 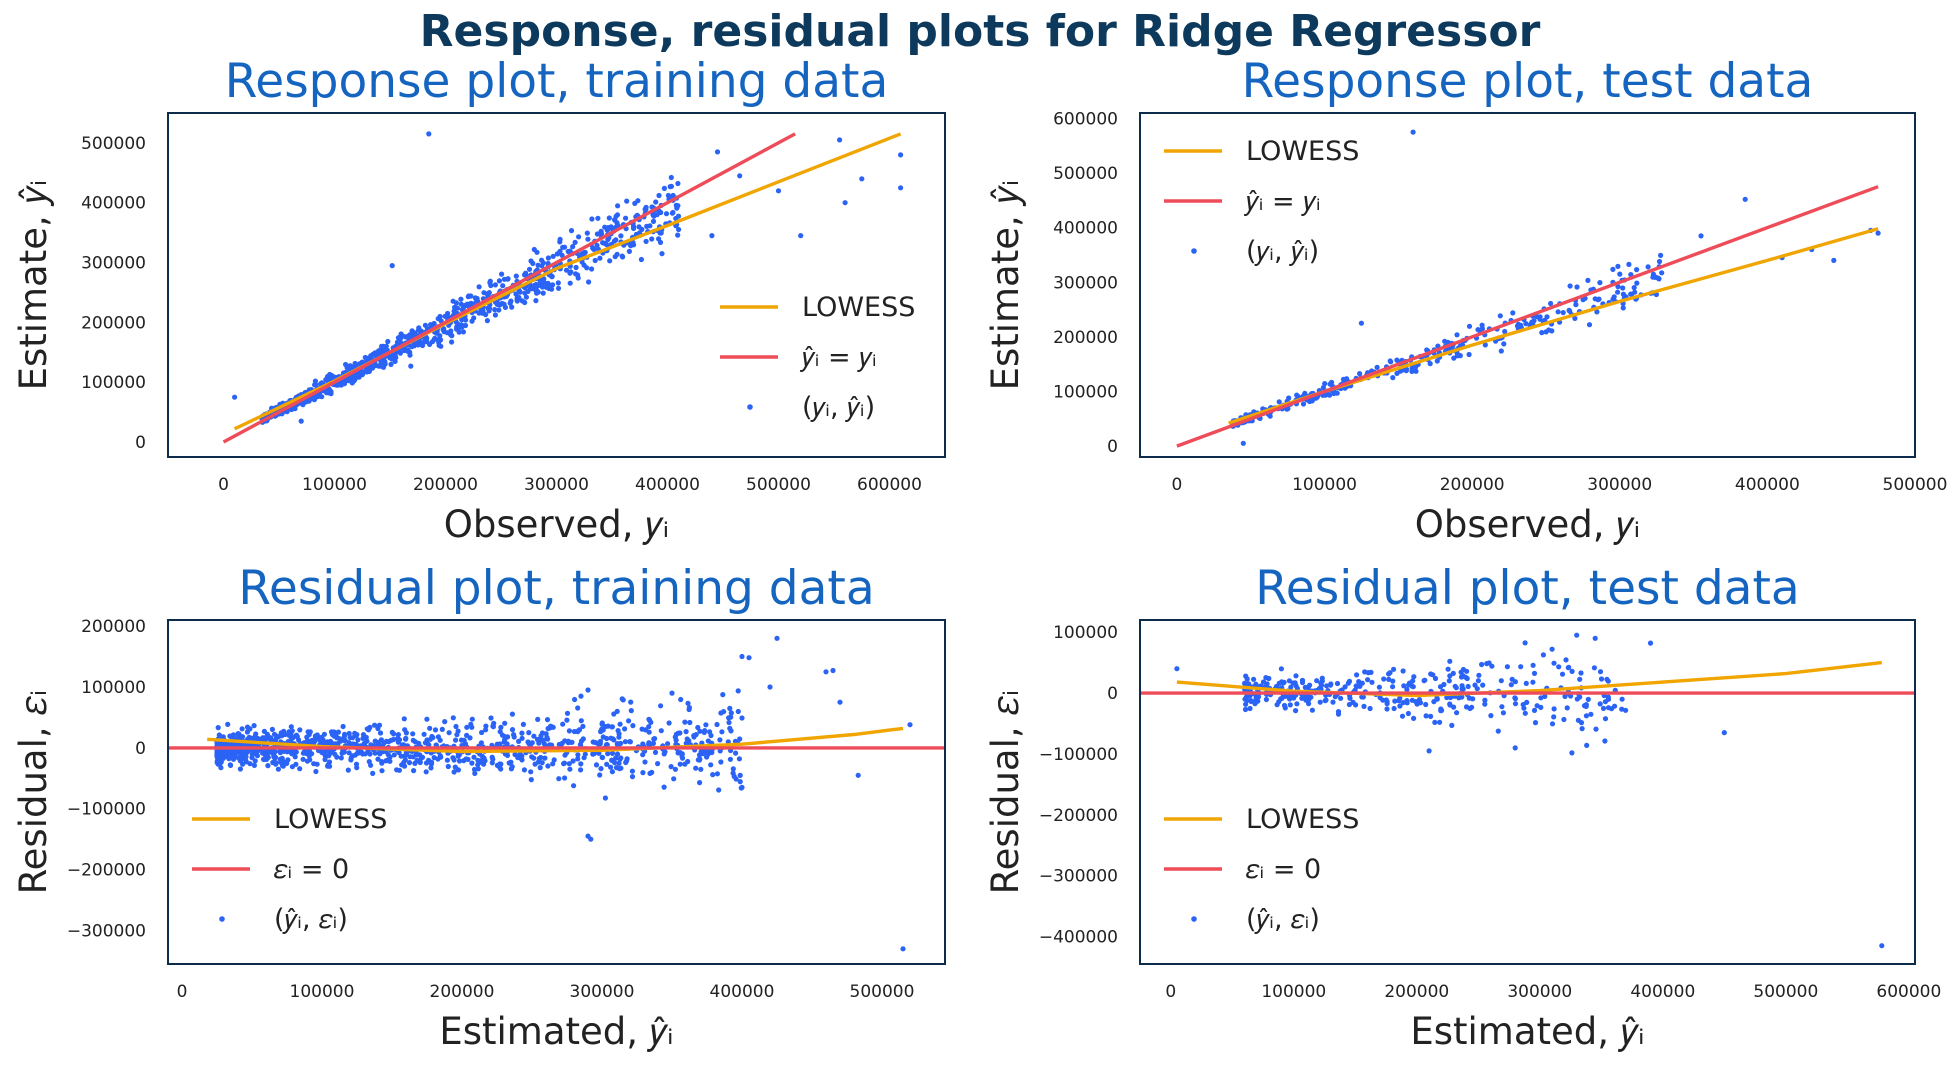 I want to click on x-tick-label: 100000, so click(x=1293, y=992).